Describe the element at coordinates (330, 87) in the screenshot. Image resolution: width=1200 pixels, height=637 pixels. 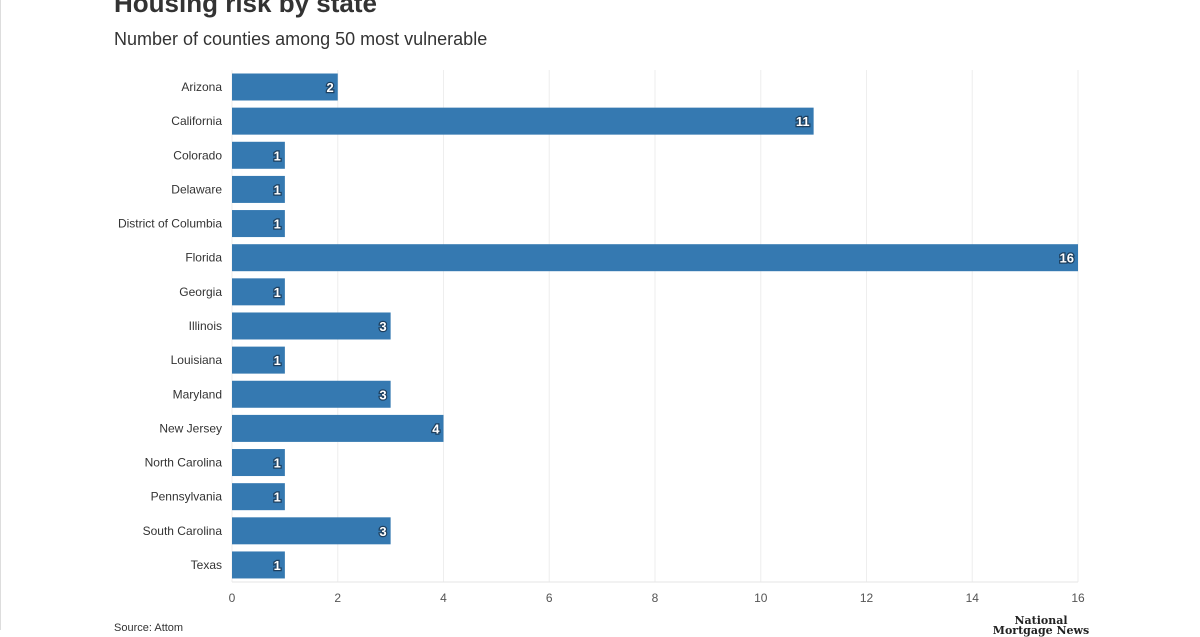
I see `data-label: 2` at that location.